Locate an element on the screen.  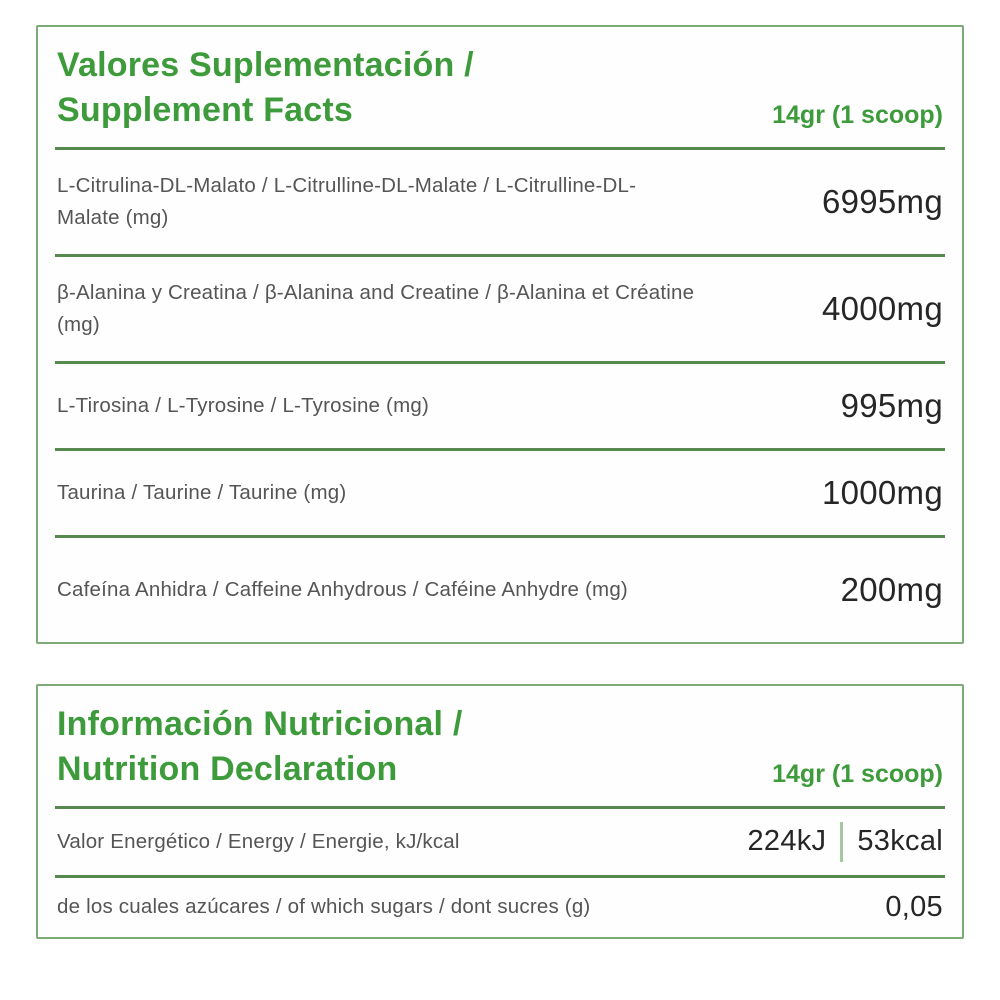
nutrition-title-line1: Información Nutricional / is located at coordinates (260, 723).